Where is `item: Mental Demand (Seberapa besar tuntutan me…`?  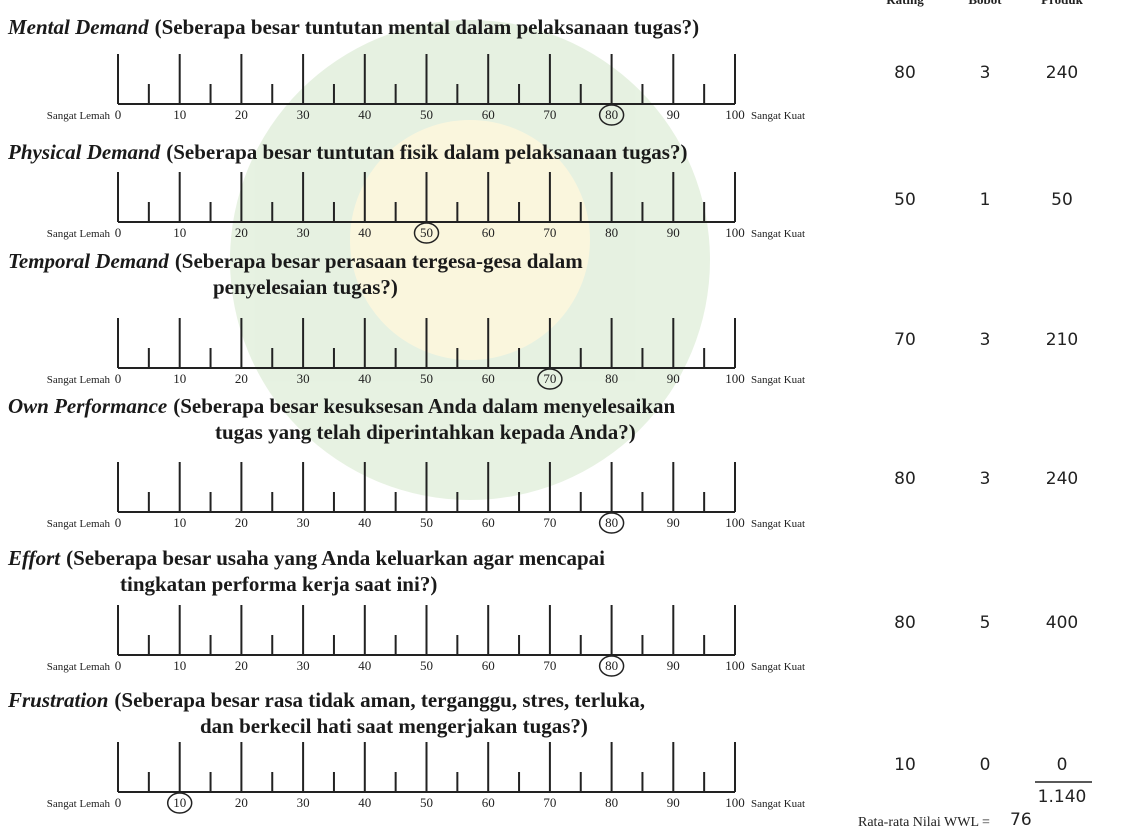 item: Mental Demand (Seberapa besar tuntutan me… is located at coordinates (542, 70).